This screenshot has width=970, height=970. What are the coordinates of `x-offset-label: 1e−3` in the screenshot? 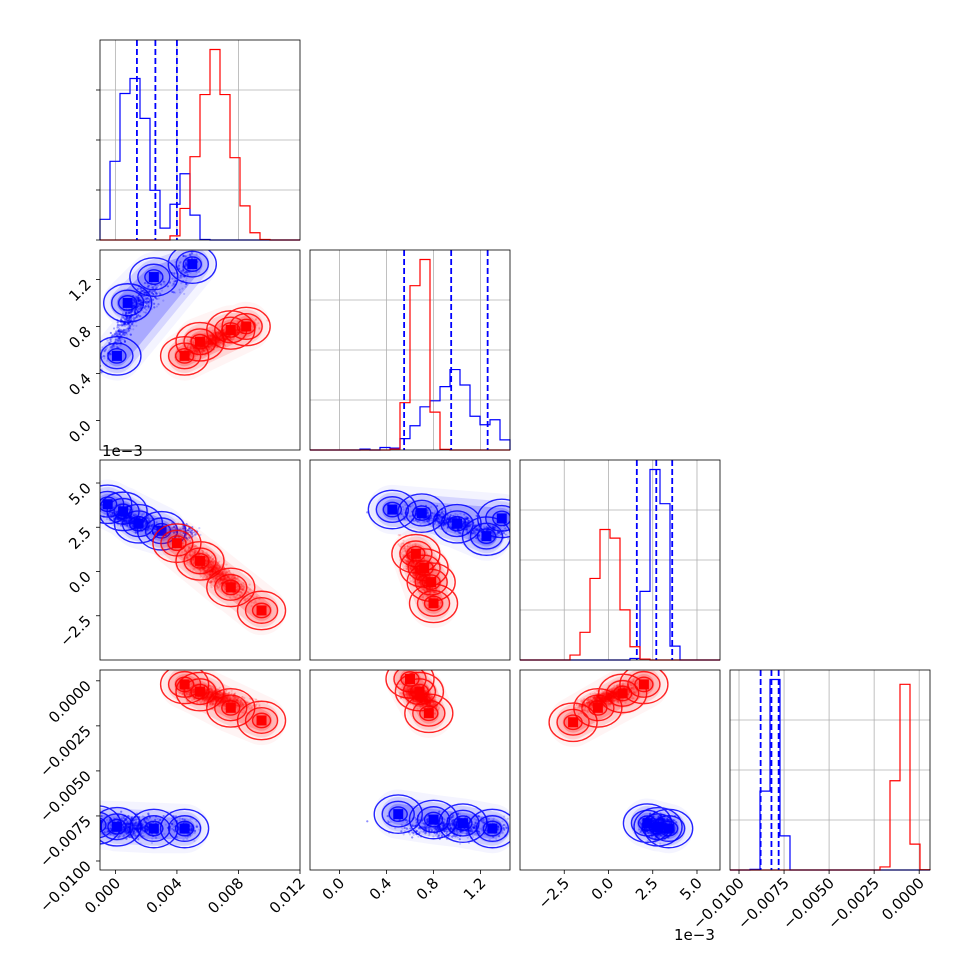 It's located at (694, 935).